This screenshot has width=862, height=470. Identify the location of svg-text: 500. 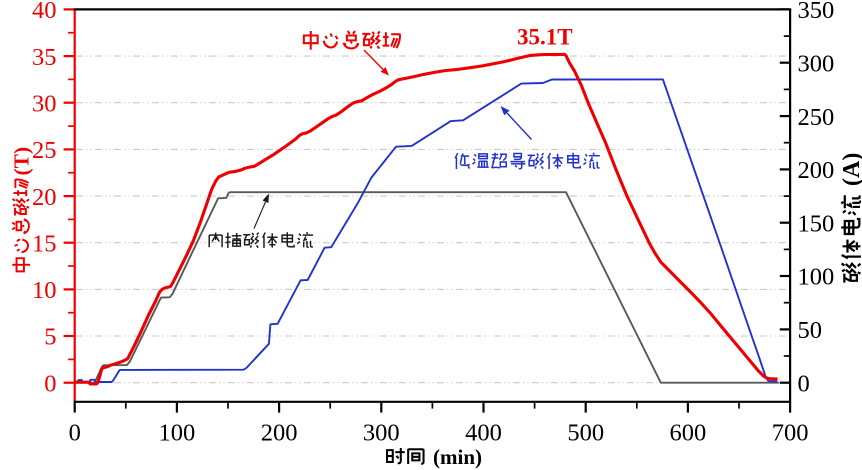
(585, 433).